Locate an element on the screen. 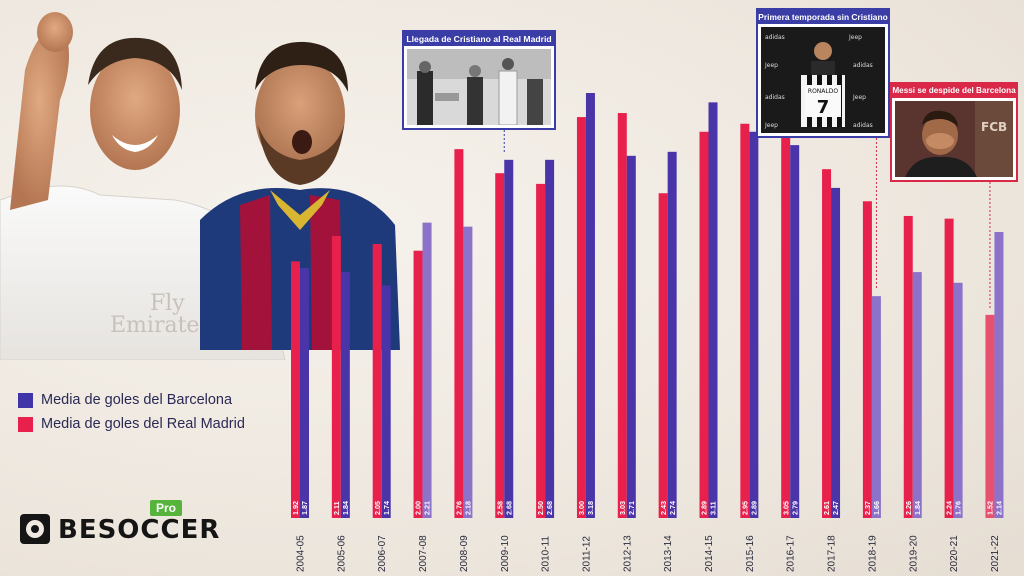  legend-item-real-madrid: Media de goles del Real Madrid is located at coordinates (131, 424).